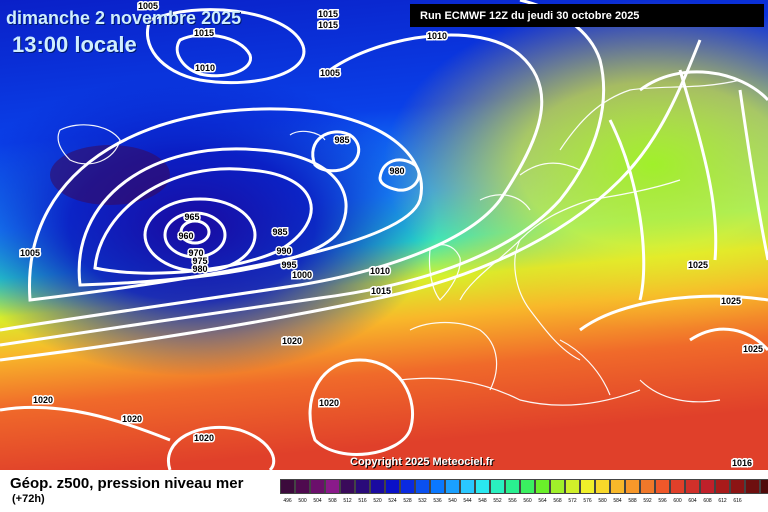  I want to click on legend-cell: 568, so click(557, 491).